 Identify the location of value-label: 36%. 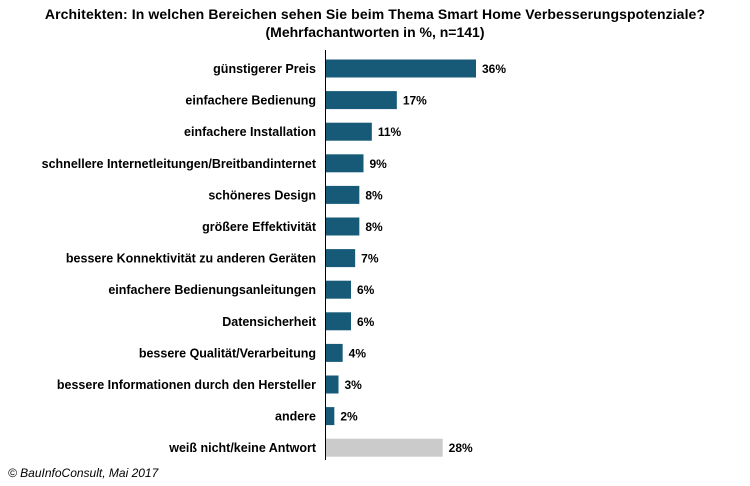
(494, 69).